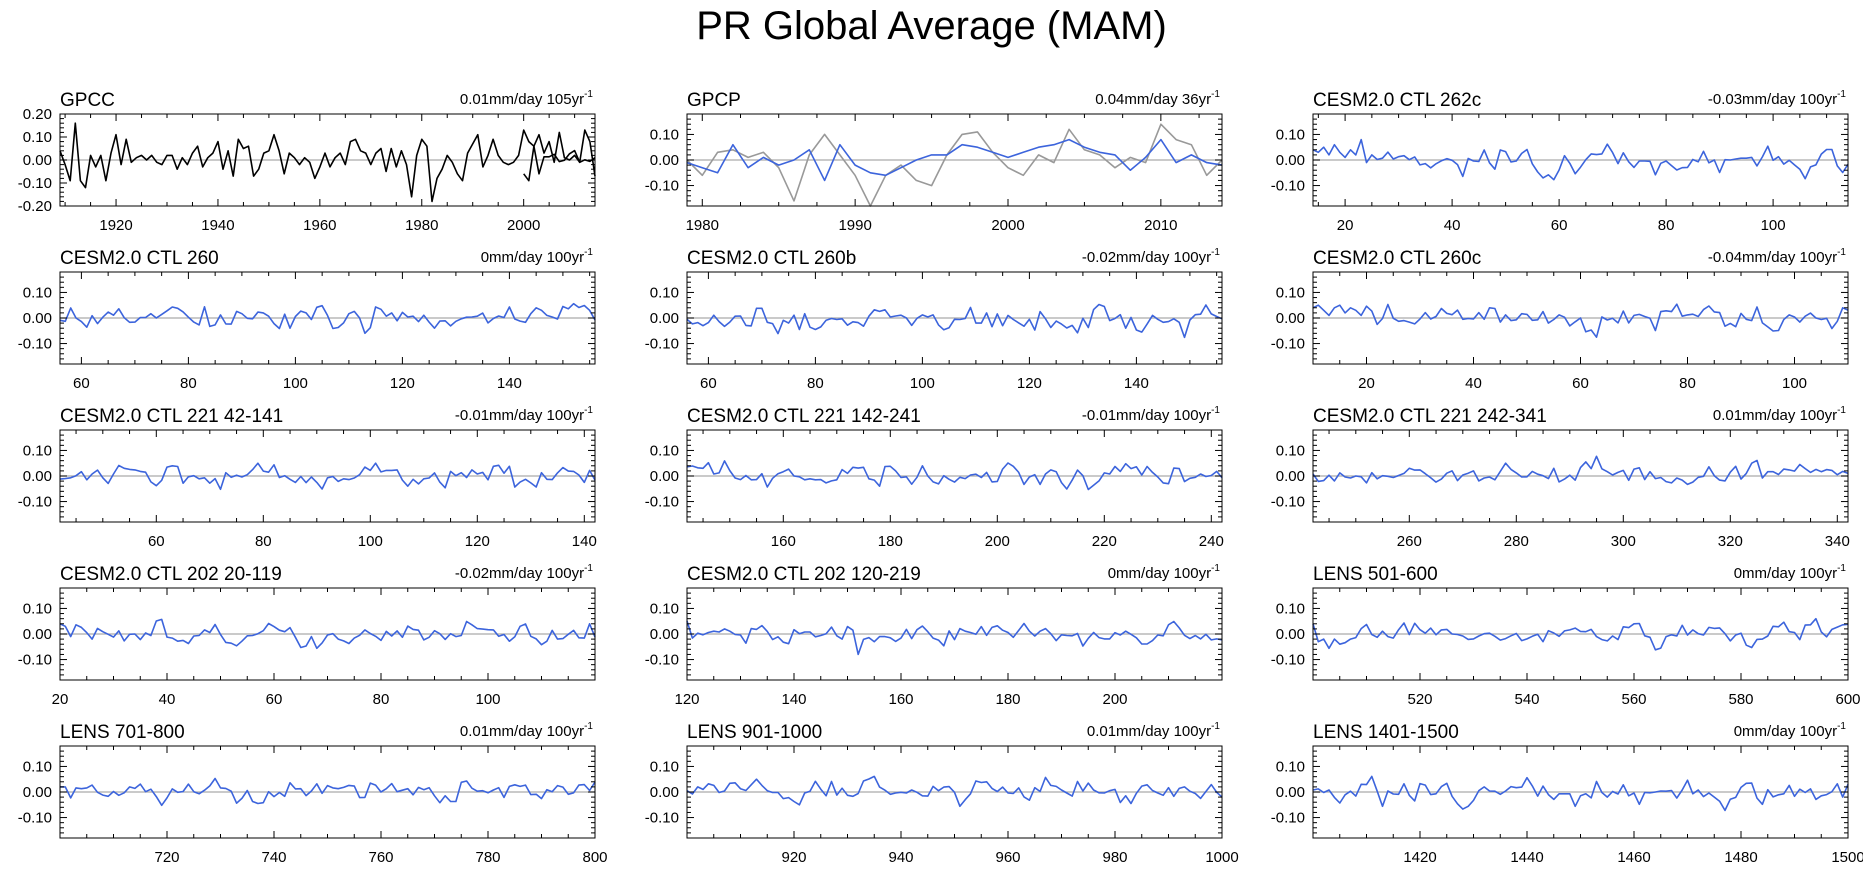 This screenshot has width=1863, height=874. Describe the element at coordinates (217, 225) in the screenshot. I see `x-tick-label: 1940` at that location.